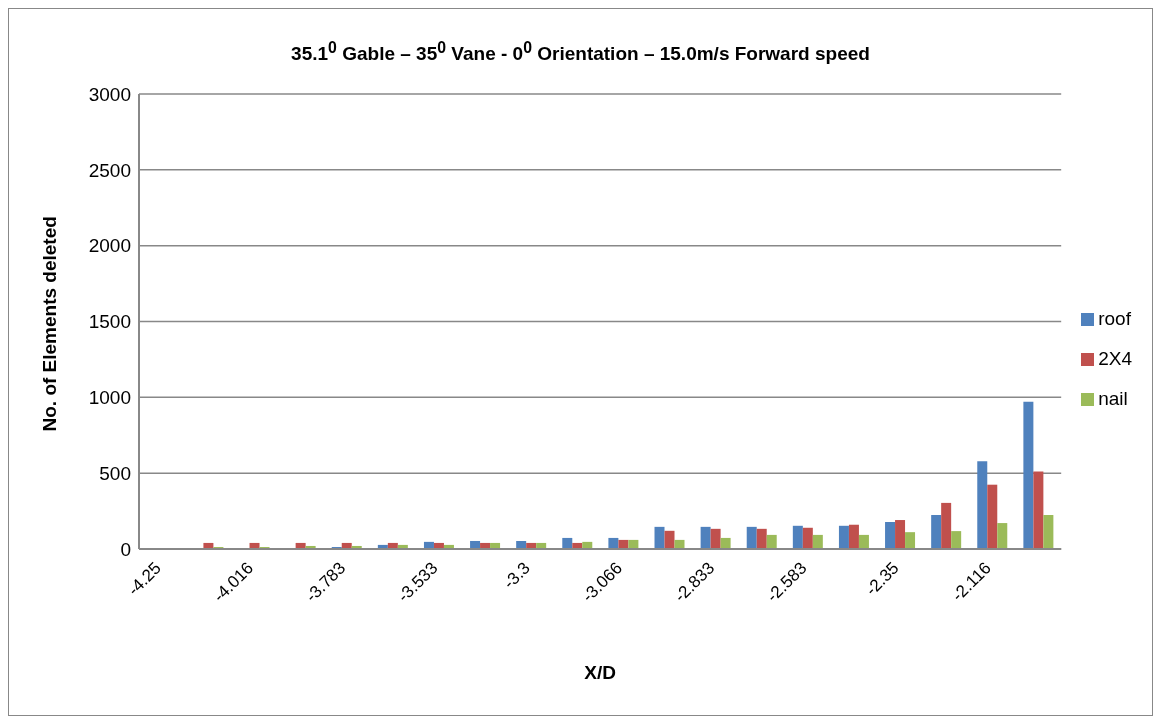  I want to click on x-tick-label: -3.3, so click(516, 575).